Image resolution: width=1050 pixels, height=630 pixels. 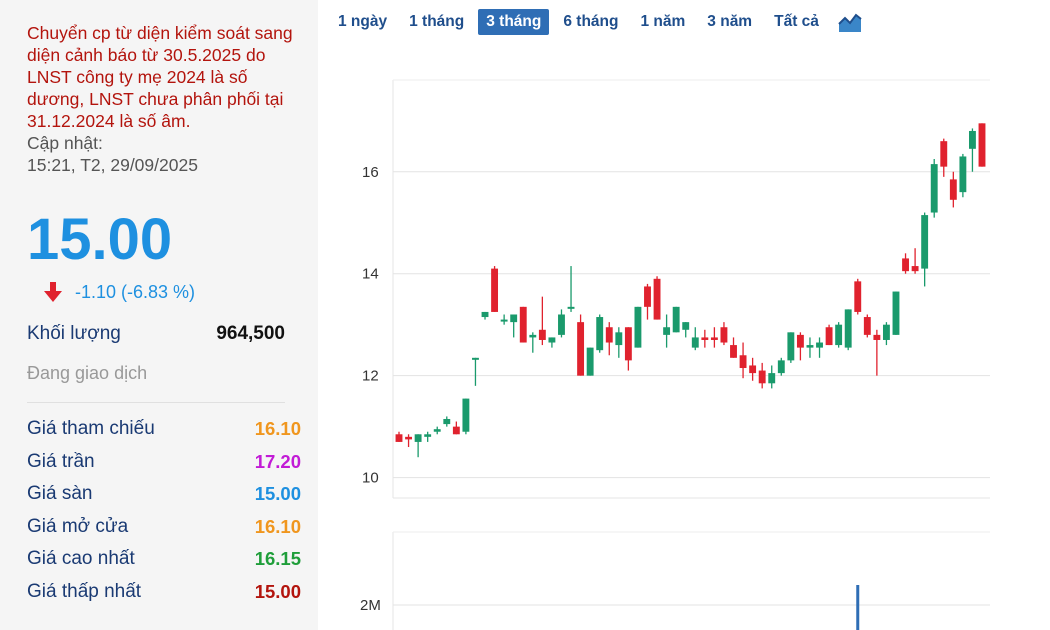 What do you see at coordinates (91, 429) in the screenshot?
I see `stat-label: Giá tham chiếu` at bounding box center [91, 429].